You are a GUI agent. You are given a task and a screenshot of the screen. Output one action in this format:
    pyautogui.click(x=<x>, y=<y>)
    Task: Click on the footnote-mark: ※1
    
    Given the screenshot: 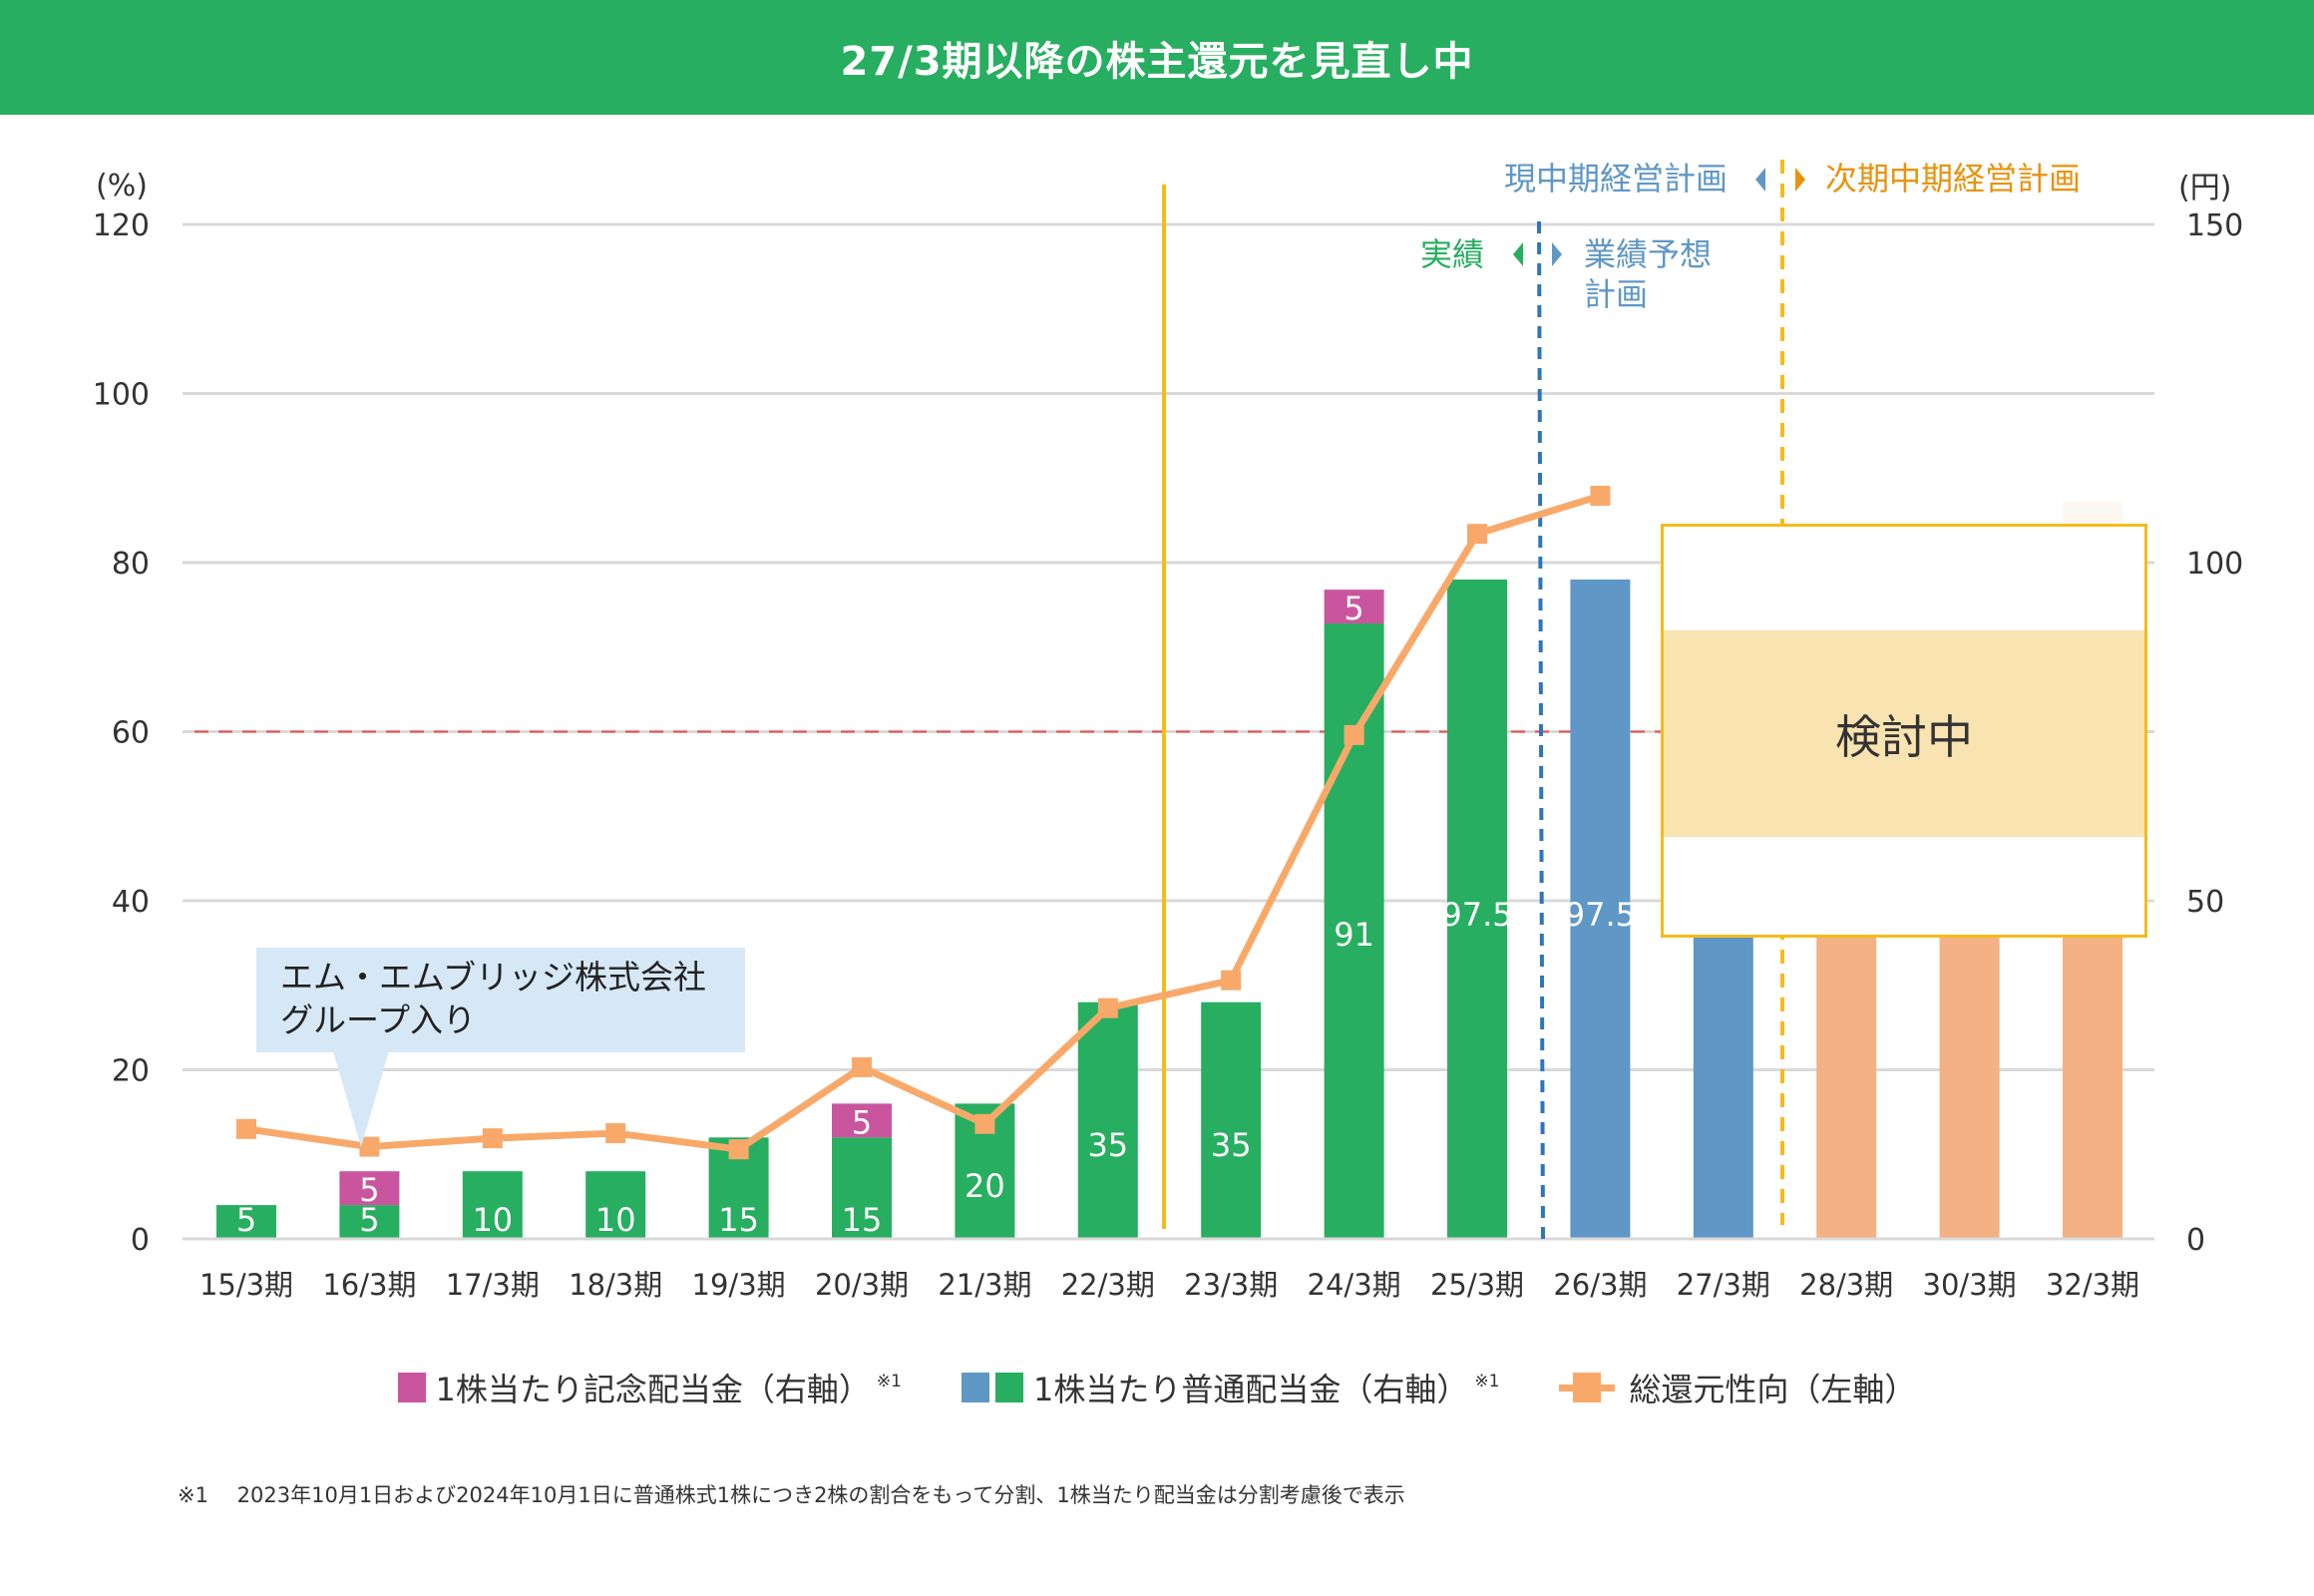 What is the action you would take?
    pyautogui.click(x=193, y=1495)
    